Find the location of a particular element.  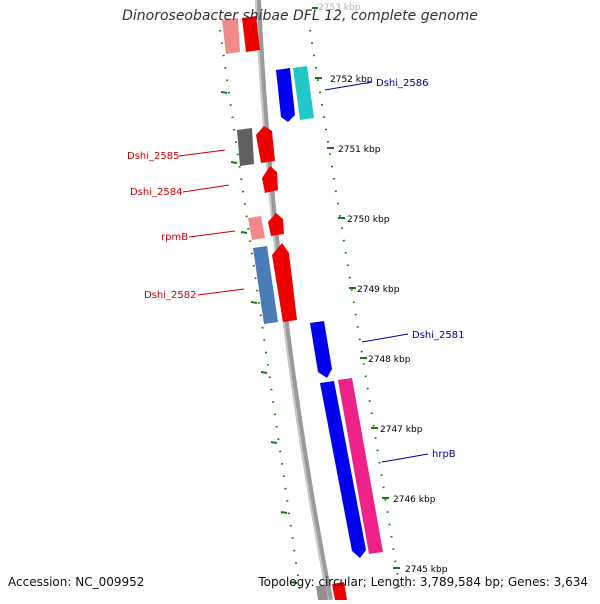

gene-hrpb is located at coordinates (360, 466).